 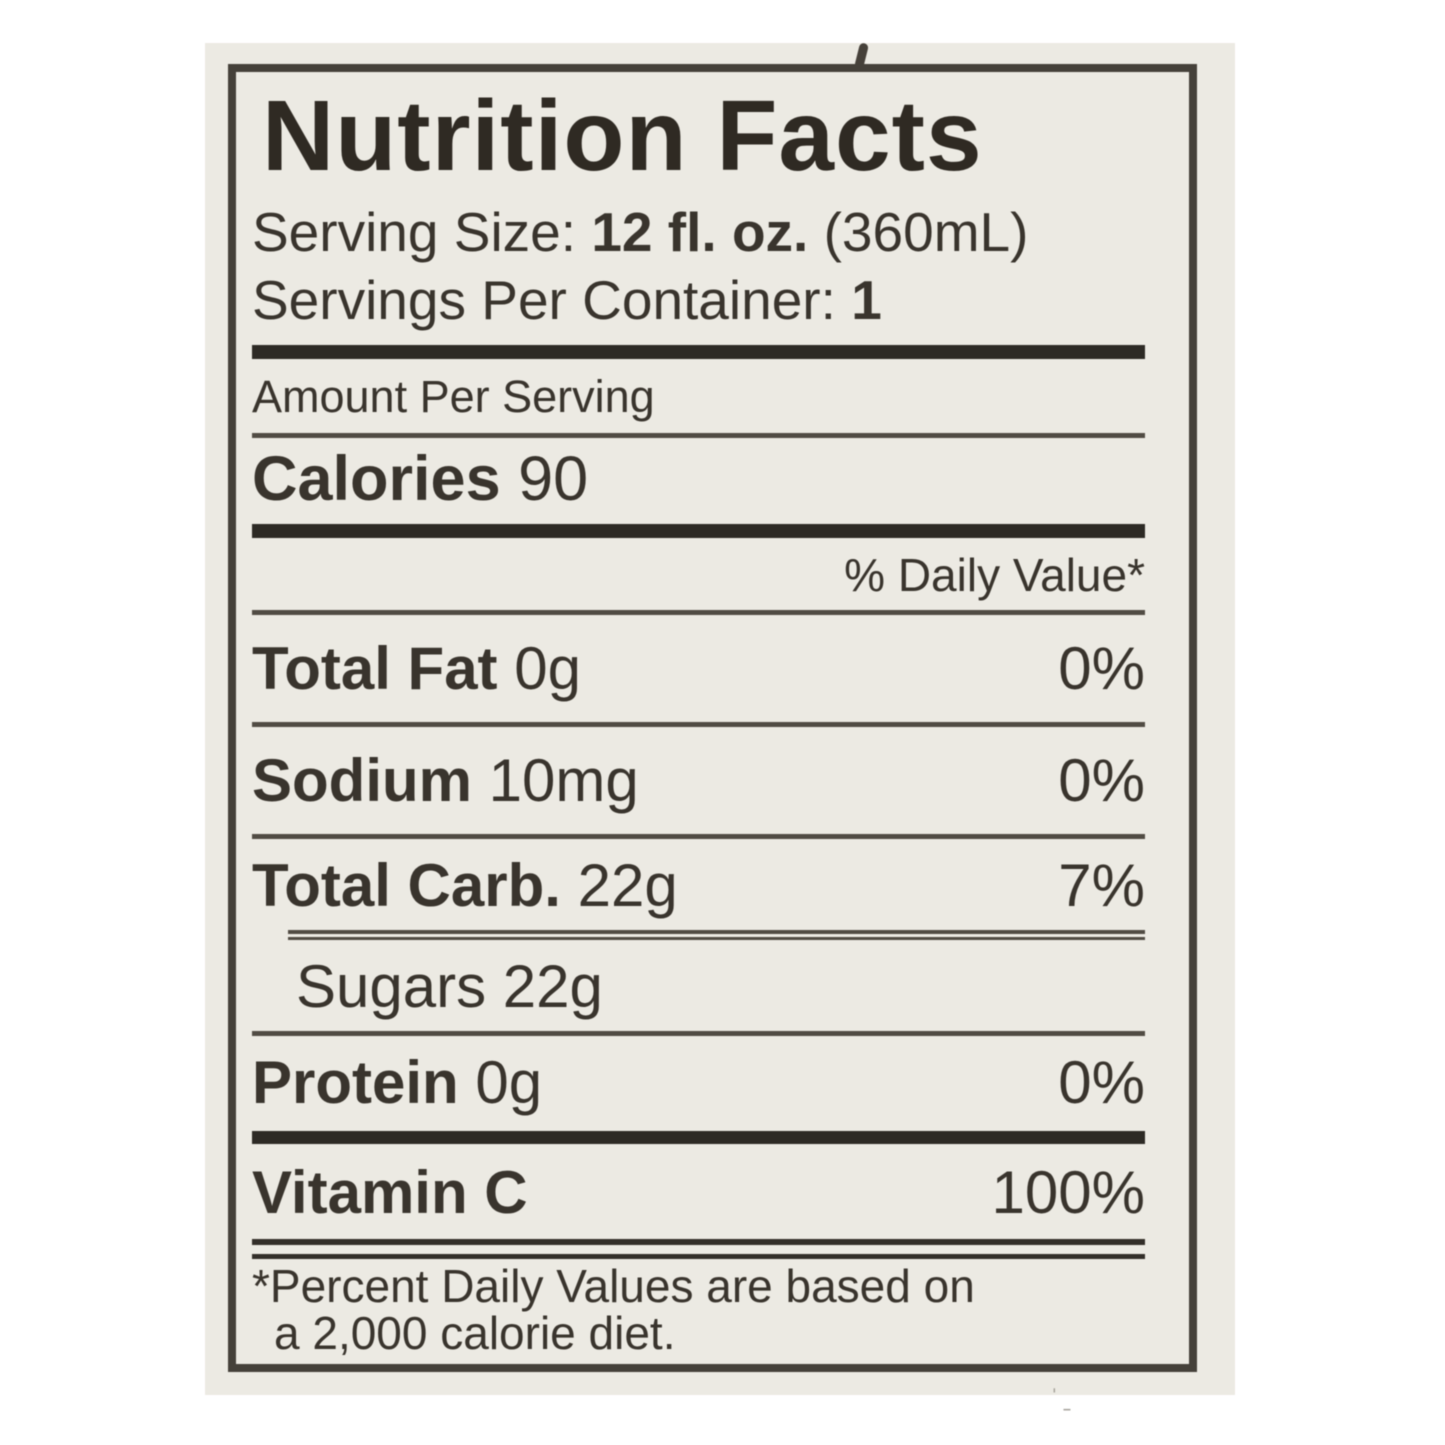 What do you see at coordinates (355, 1082) in the screenshot?
I see `nutrient-name: Protein` at bounding box center [355, 1082].